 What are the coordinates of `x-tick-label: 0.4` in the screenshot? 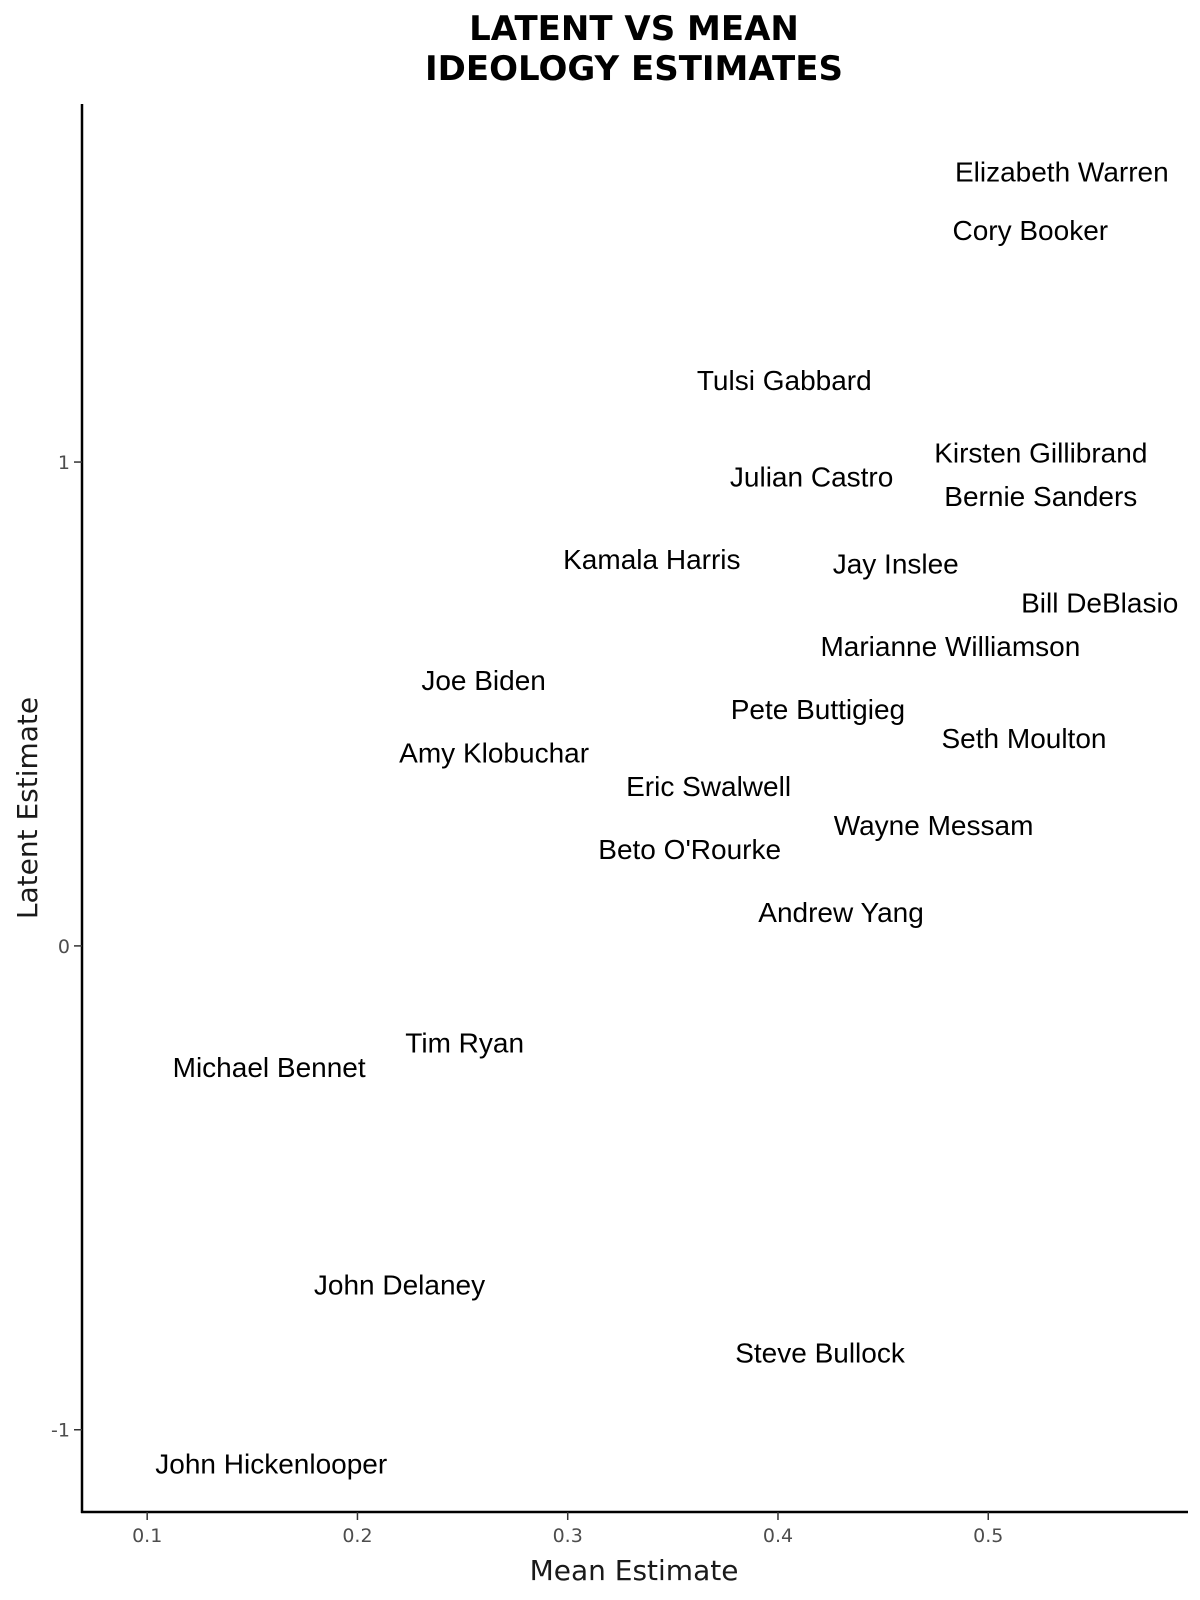 It's located at (778, 1536).